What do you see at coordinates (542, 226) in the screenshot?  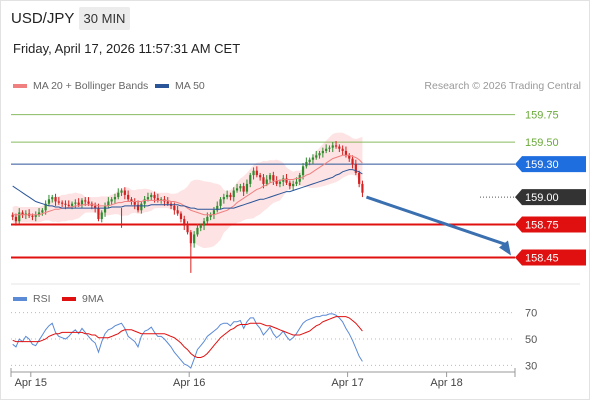 I see `level-label-158-75: 158.75` at bounding box center [542, 226].